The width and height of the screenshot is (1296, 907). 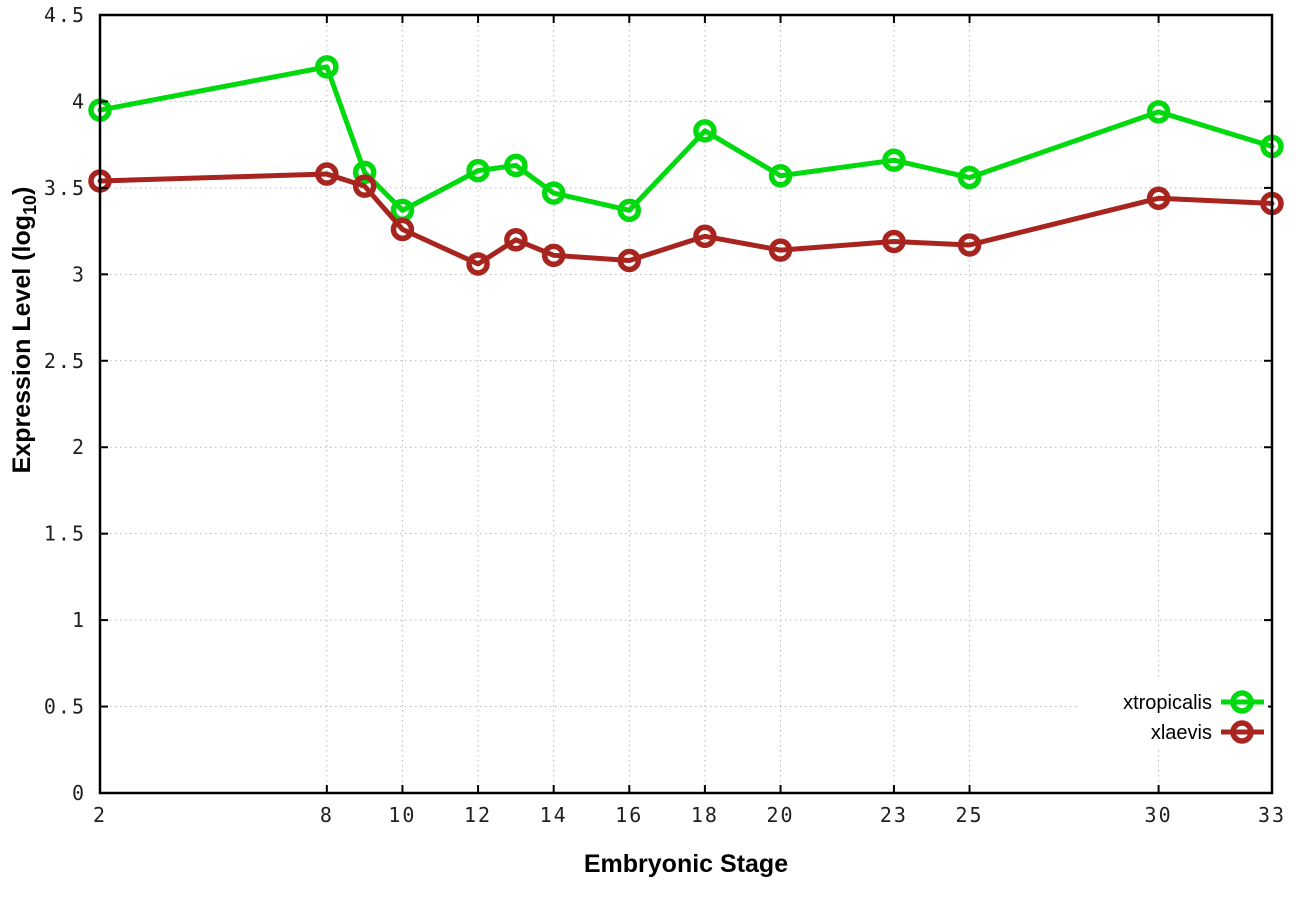 I want to click on y-tick-label: 2, so click(x=79, y=447).